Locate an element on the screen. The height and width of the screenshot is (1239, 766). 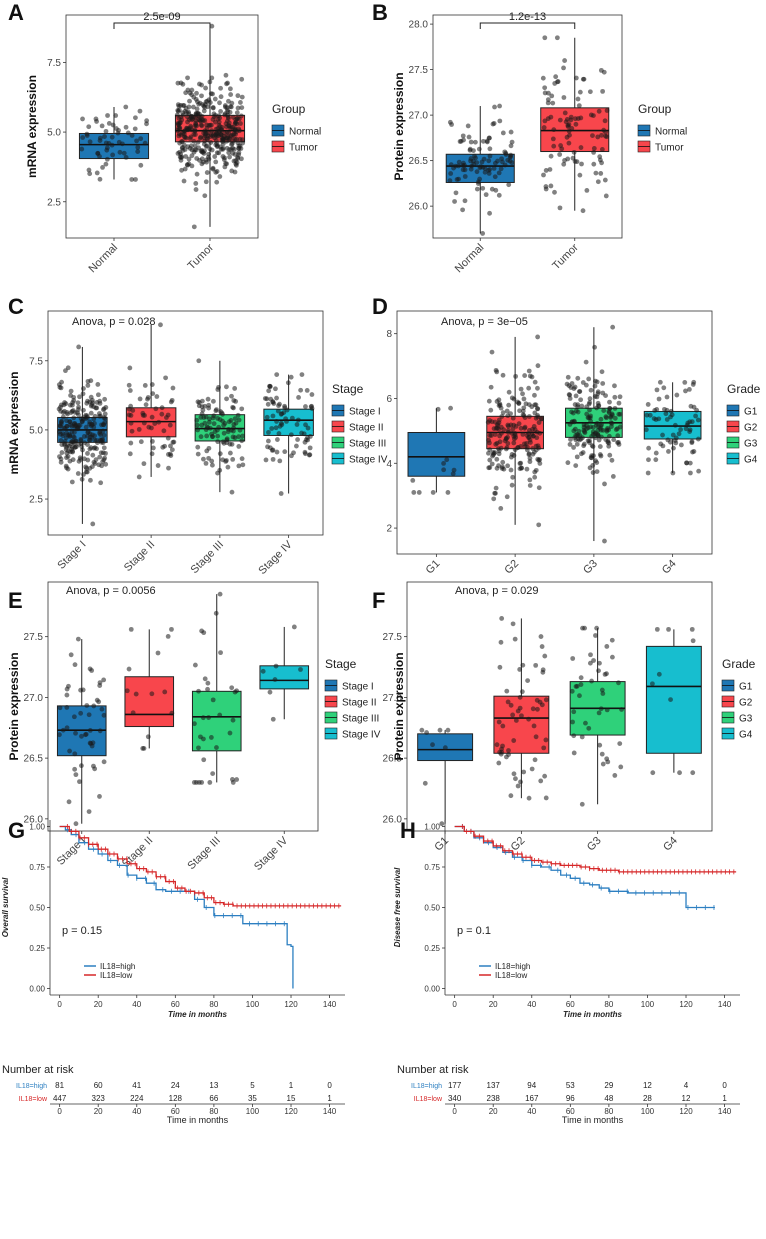
risk-x-tick-label: 140 is located at coordinates (725, 1111).